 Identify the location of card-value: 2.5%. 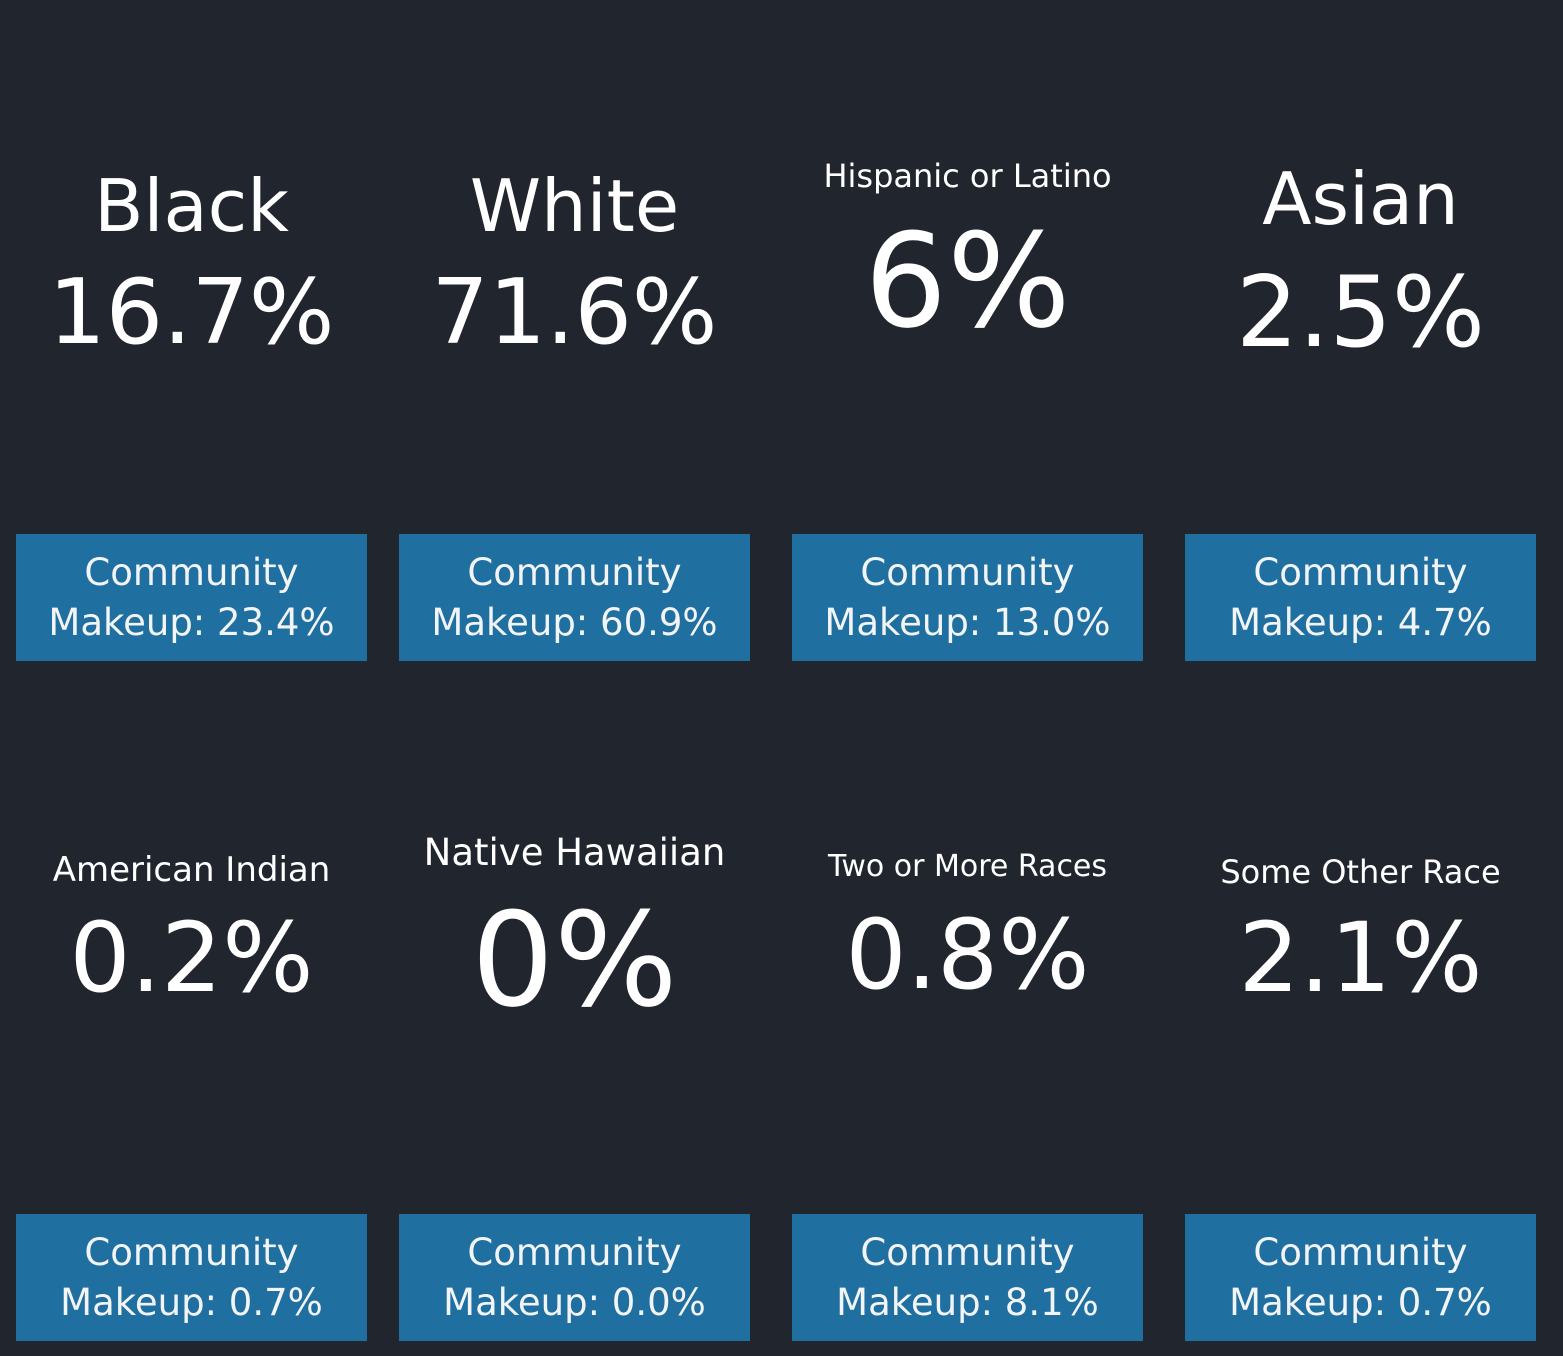
(1360, 313).